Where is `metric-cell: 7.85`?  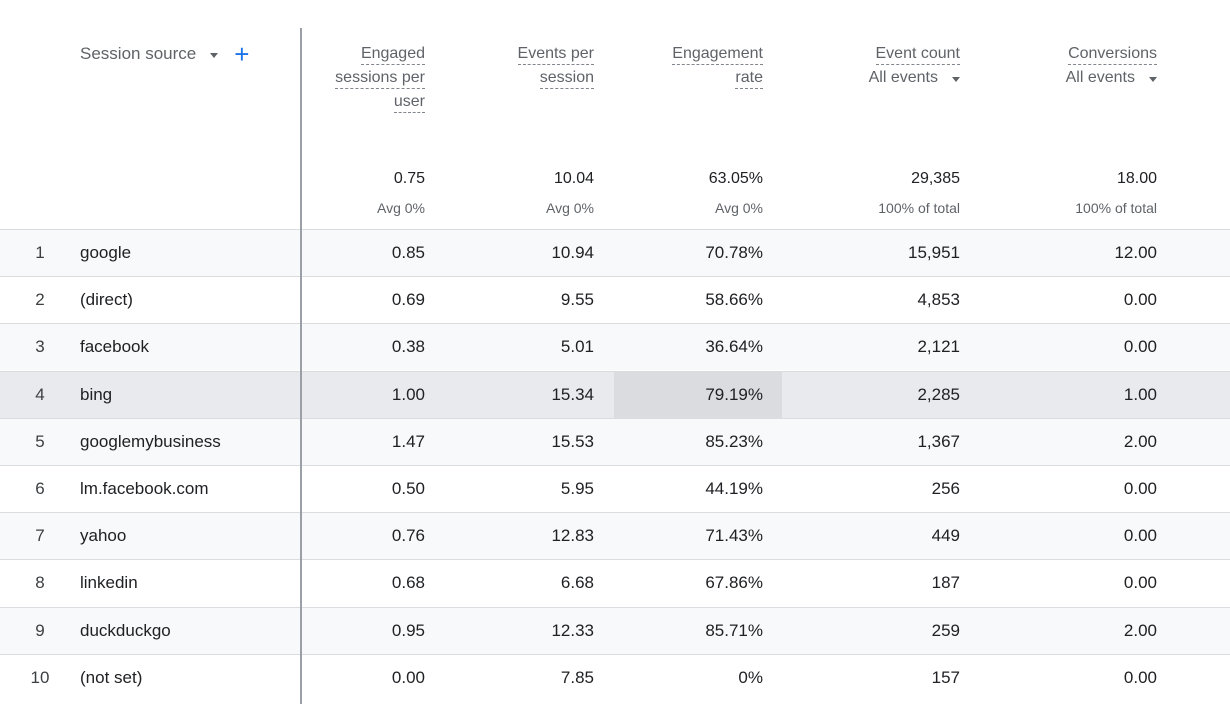
metric-cell: 7.85 is located at coordinates (577, 677).